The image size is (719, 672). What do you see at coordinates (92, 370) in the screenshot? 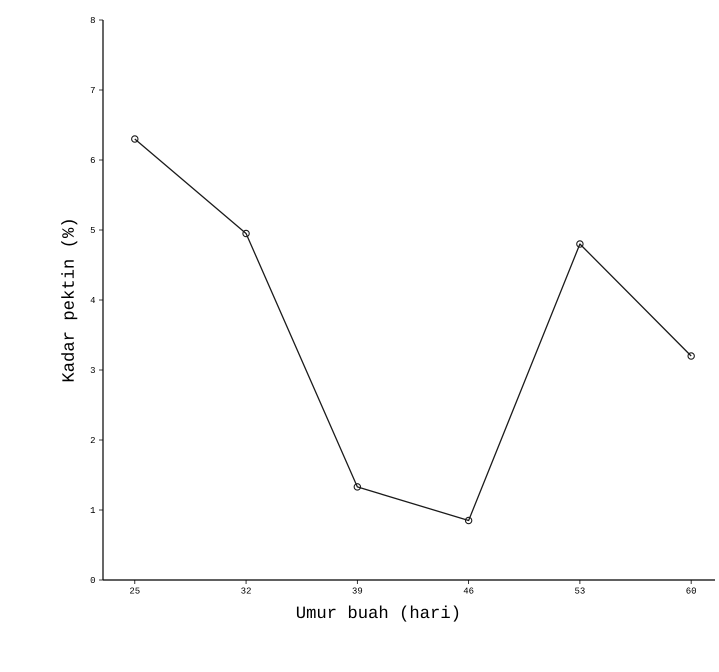
I see `y-tick-label: 3` at bounding box center [92, 370].